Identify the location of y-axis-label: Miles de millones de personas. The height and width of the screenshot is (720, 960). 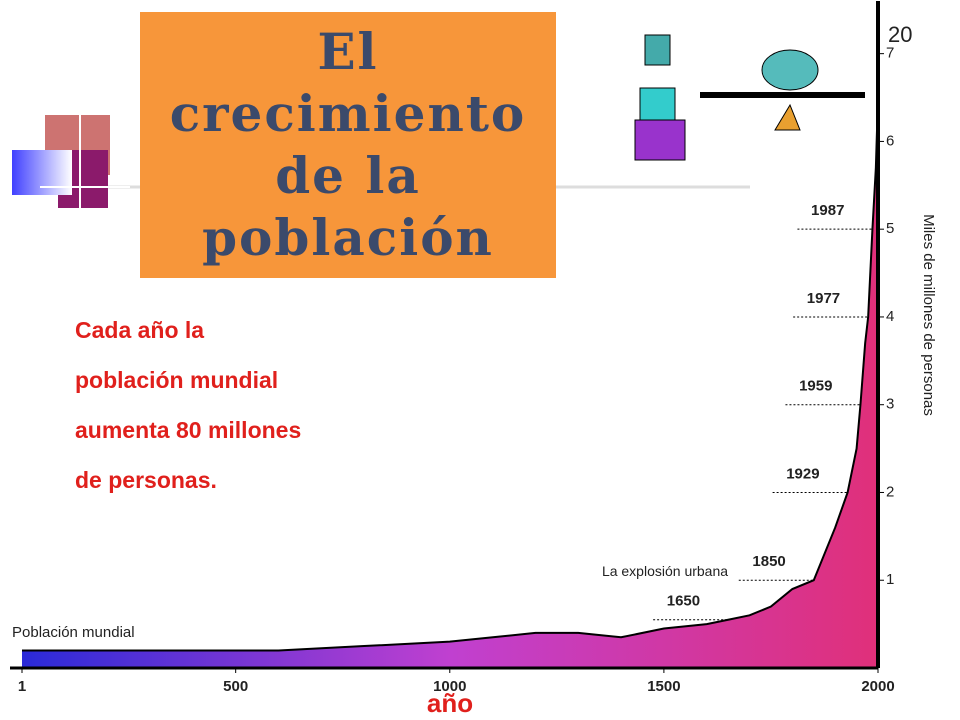
(928, 315).